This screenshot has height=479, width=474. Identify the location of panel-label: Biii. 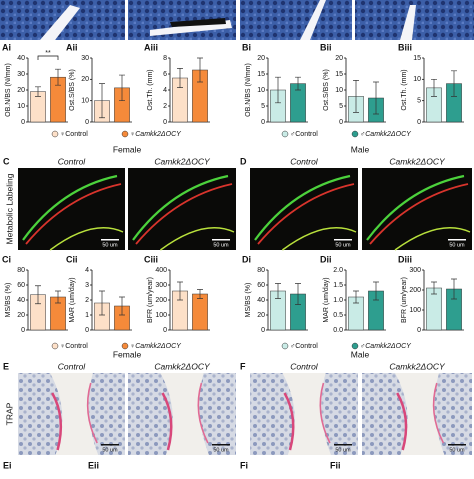
(405, 47).